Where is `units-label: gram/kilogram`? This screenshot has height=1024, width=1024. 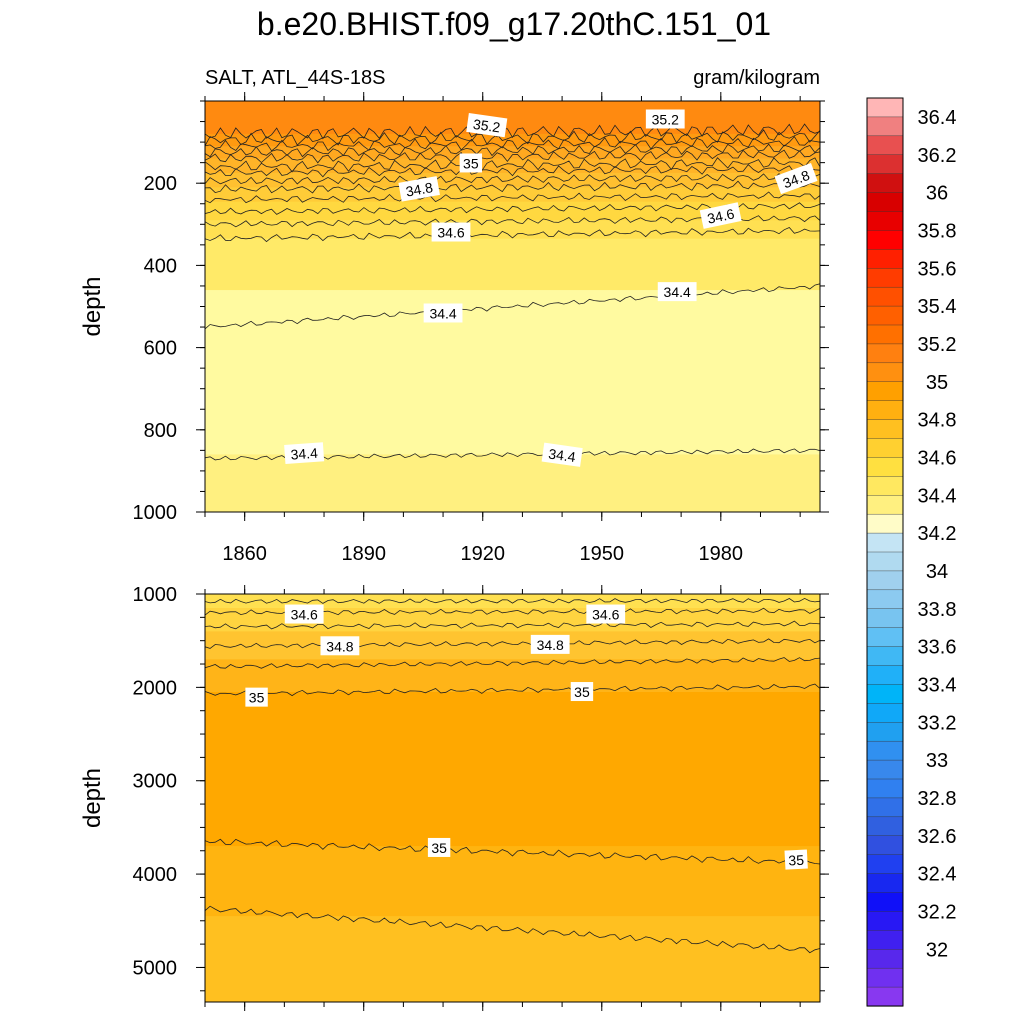 units-label: gram/kilogram is located at coordinates (756, 78).